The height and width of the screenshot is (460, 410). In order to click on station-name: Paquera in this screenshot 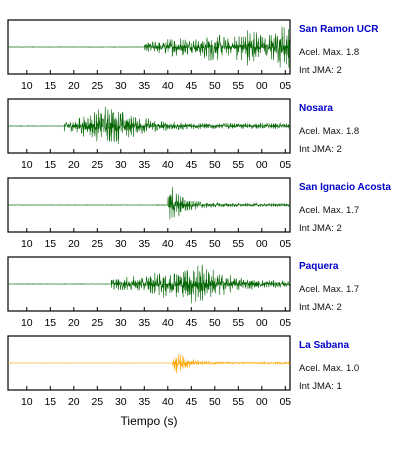, I will do `click(319, 266)`.